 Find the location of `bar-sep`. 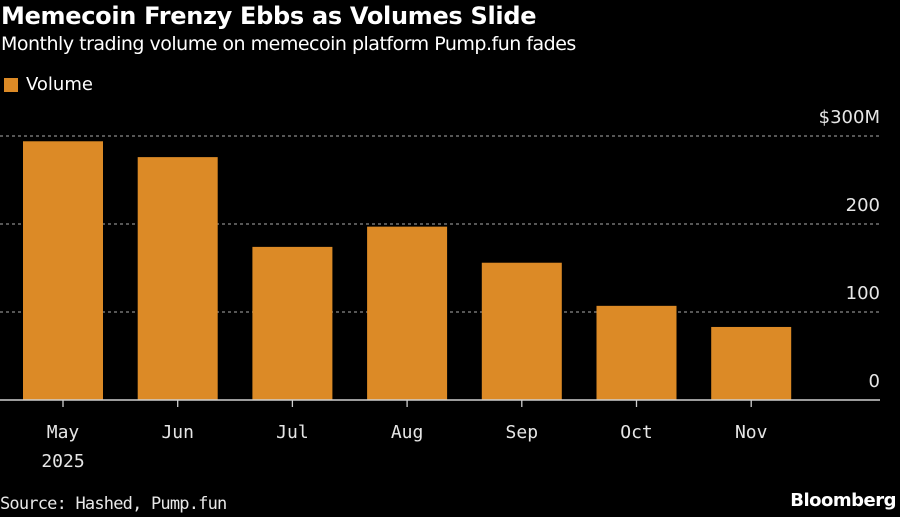

bar-sep is located at coordinates (521, 331).